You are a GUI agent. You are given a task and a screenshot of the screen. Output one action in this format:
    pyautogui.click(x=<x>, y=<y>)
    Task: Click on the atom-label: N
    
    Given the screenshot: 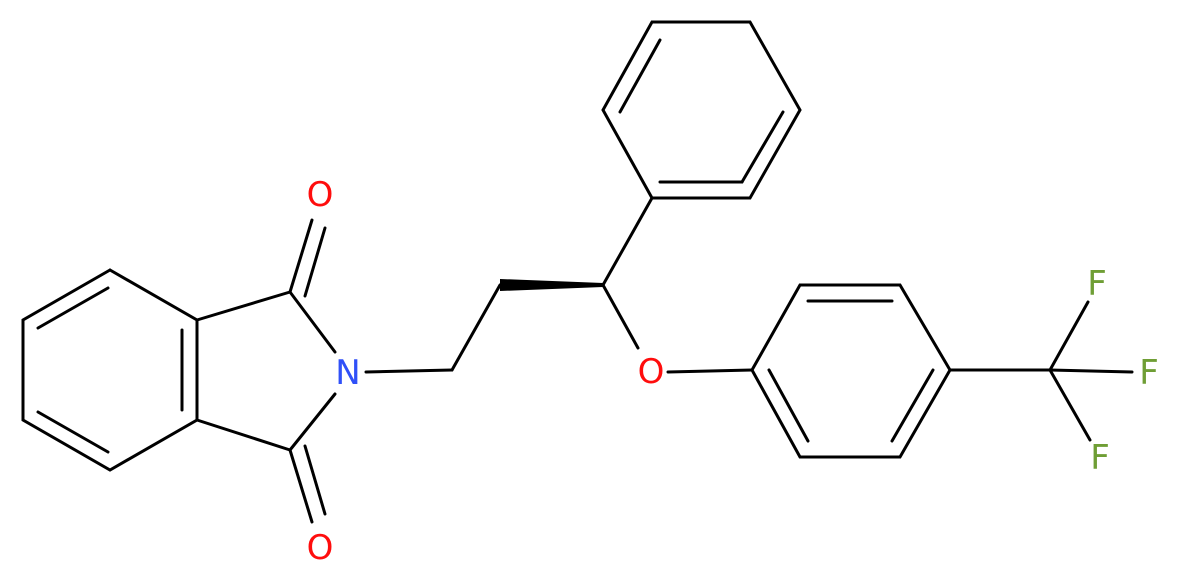 What is the action you would take?
    pyautogui.click(x=347, y=373)
    